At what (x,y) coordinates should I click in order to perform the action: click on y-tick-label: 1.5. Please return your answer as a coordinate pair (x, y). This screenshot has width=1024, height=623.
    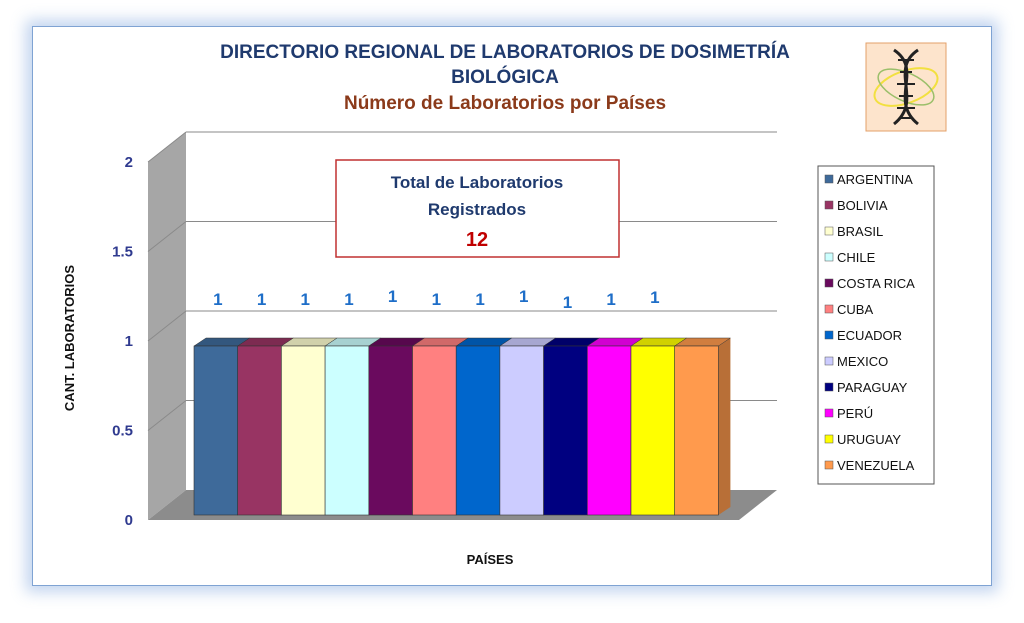
    Looking at the image, I should click on (122, 252).